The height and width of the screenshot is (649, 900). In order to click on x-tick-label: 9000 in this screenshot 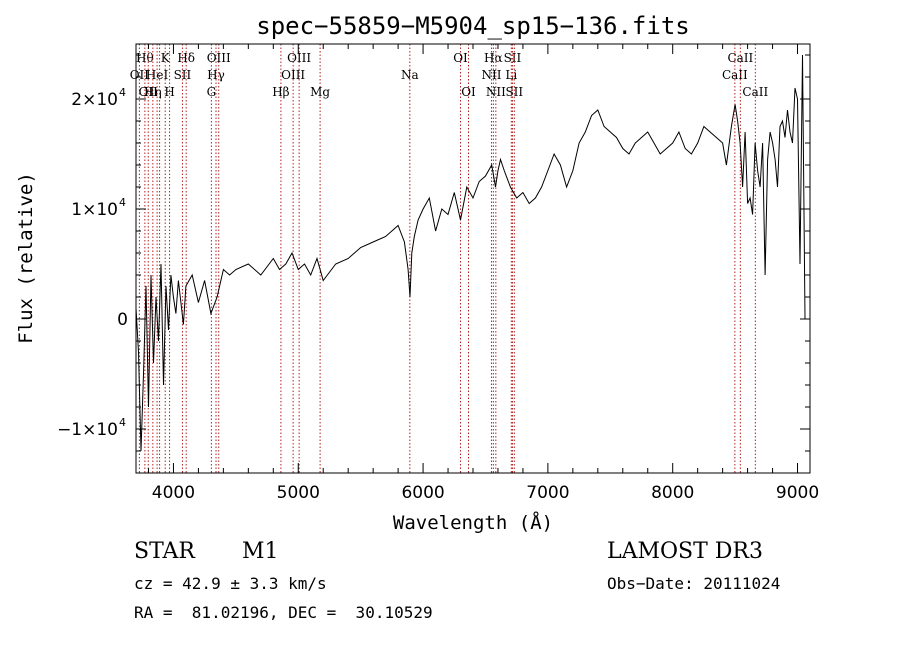, I will do `click(797, 493)`.